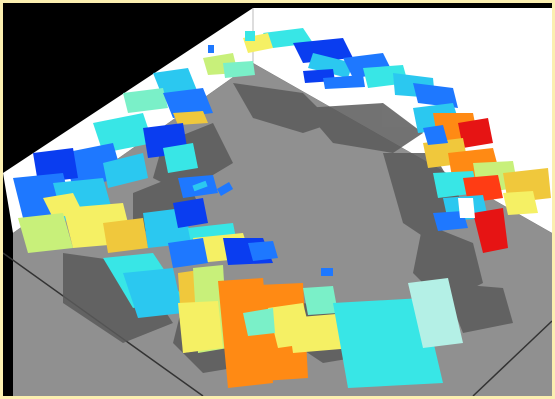  I want to click on ring-blocks-right, so click(482, 178).